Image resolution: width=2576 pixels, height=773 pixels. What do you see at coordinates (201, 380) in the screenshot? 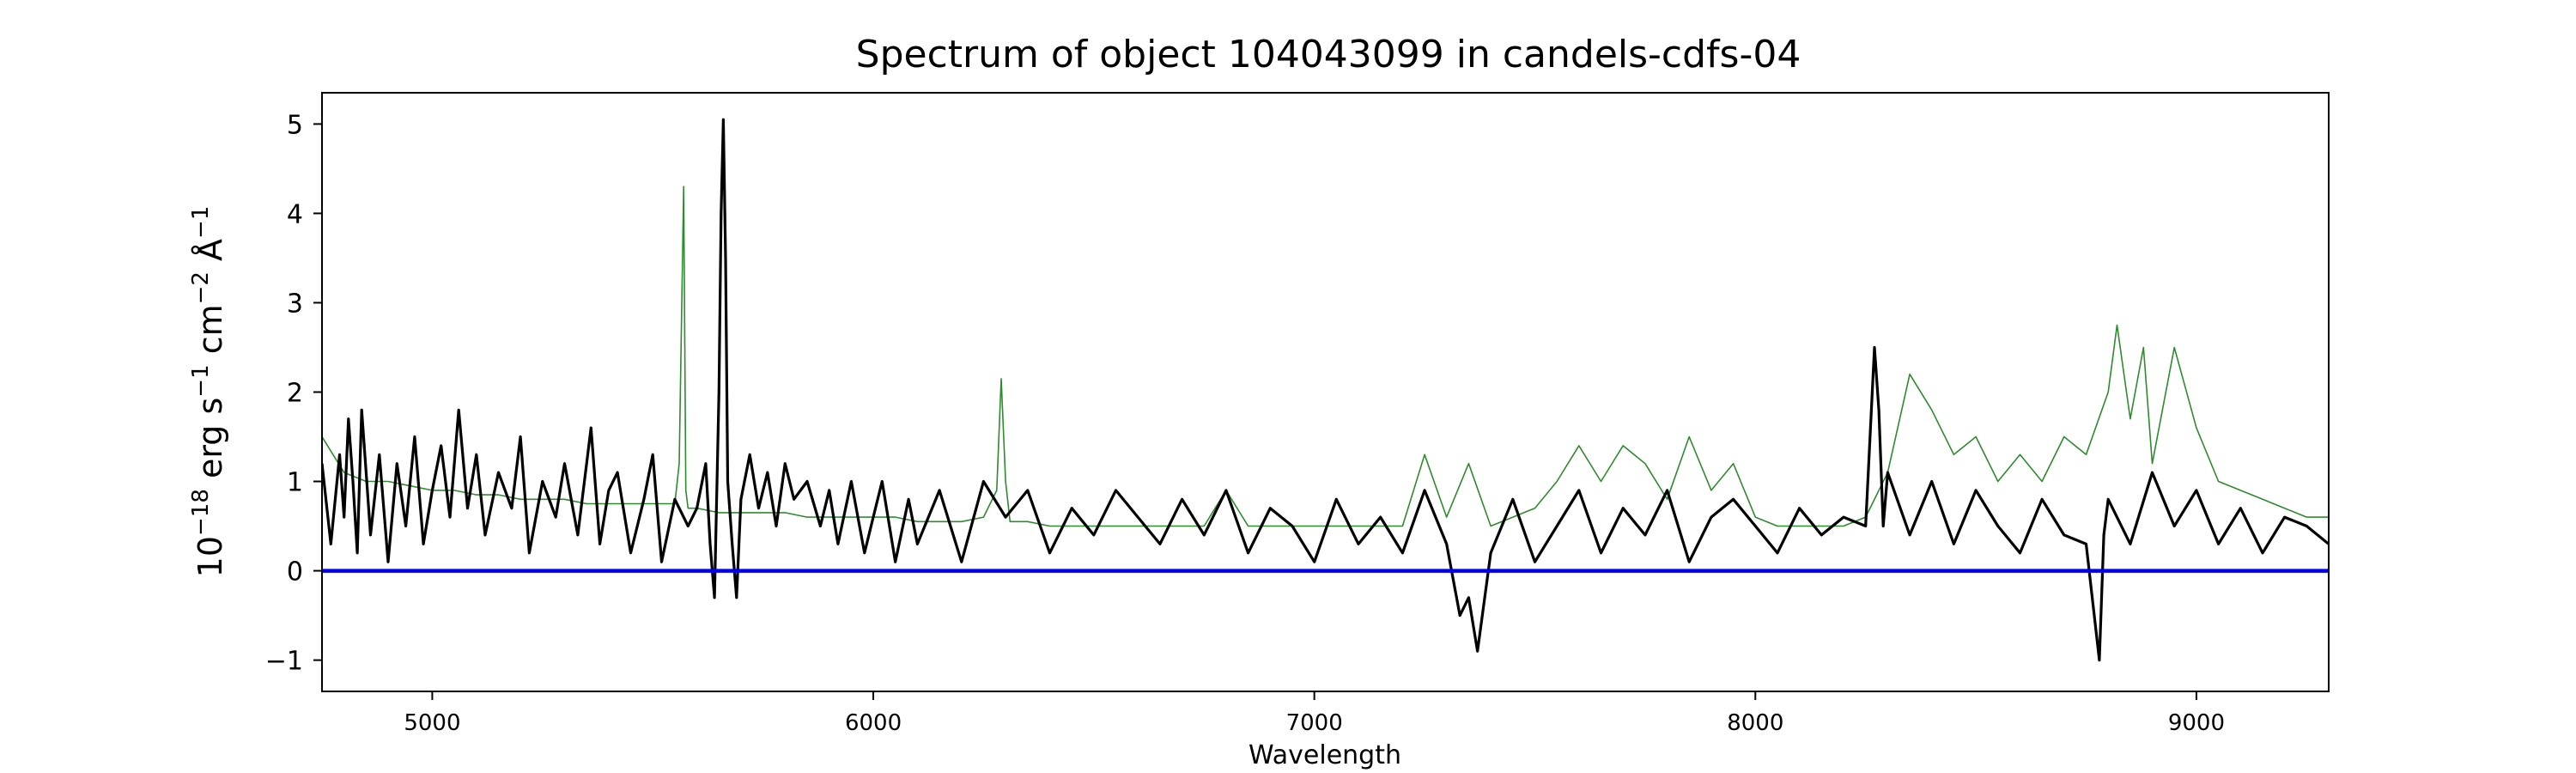
I see `y-axis-label-exp2: −1` at bounding box center [201, 380].